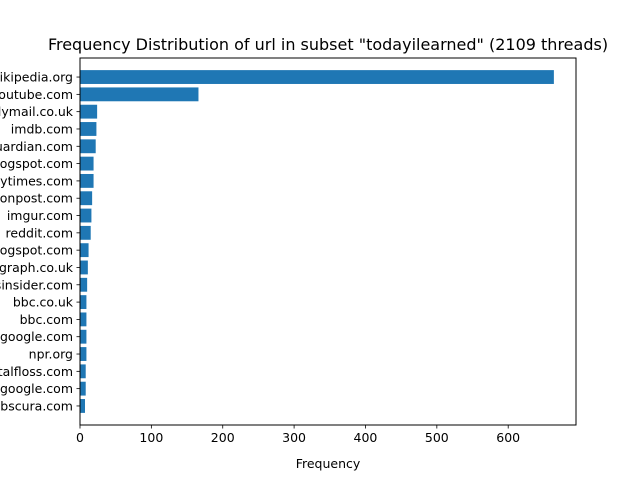 This screenshot has height=480, width=640. I want to click on y-tick-label-5: blogspot.com, so click(36, 163).